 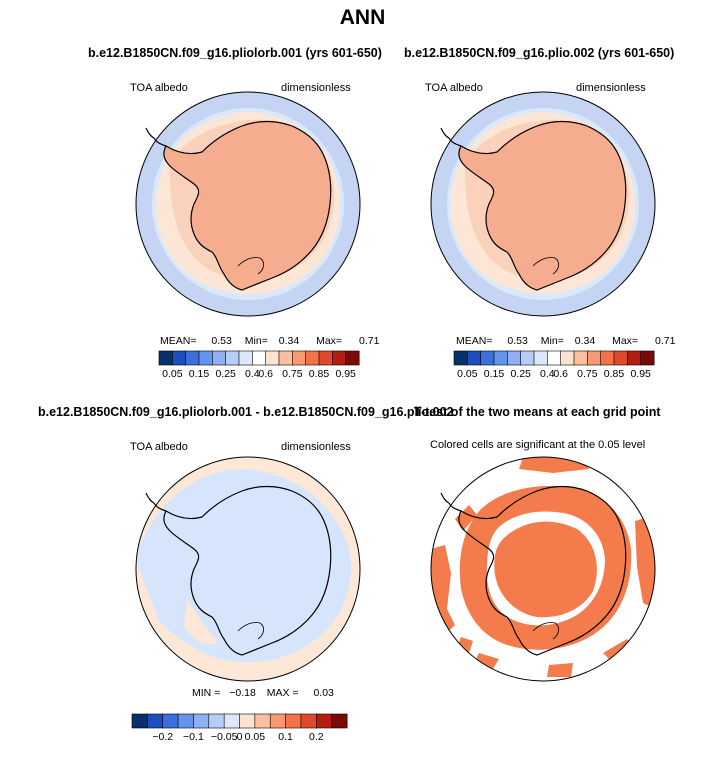 What do you see at coordinates (316, 447) in the screenshot?
I see `panel-3-units-label: dimensionless` at bounding box center [316, 447].